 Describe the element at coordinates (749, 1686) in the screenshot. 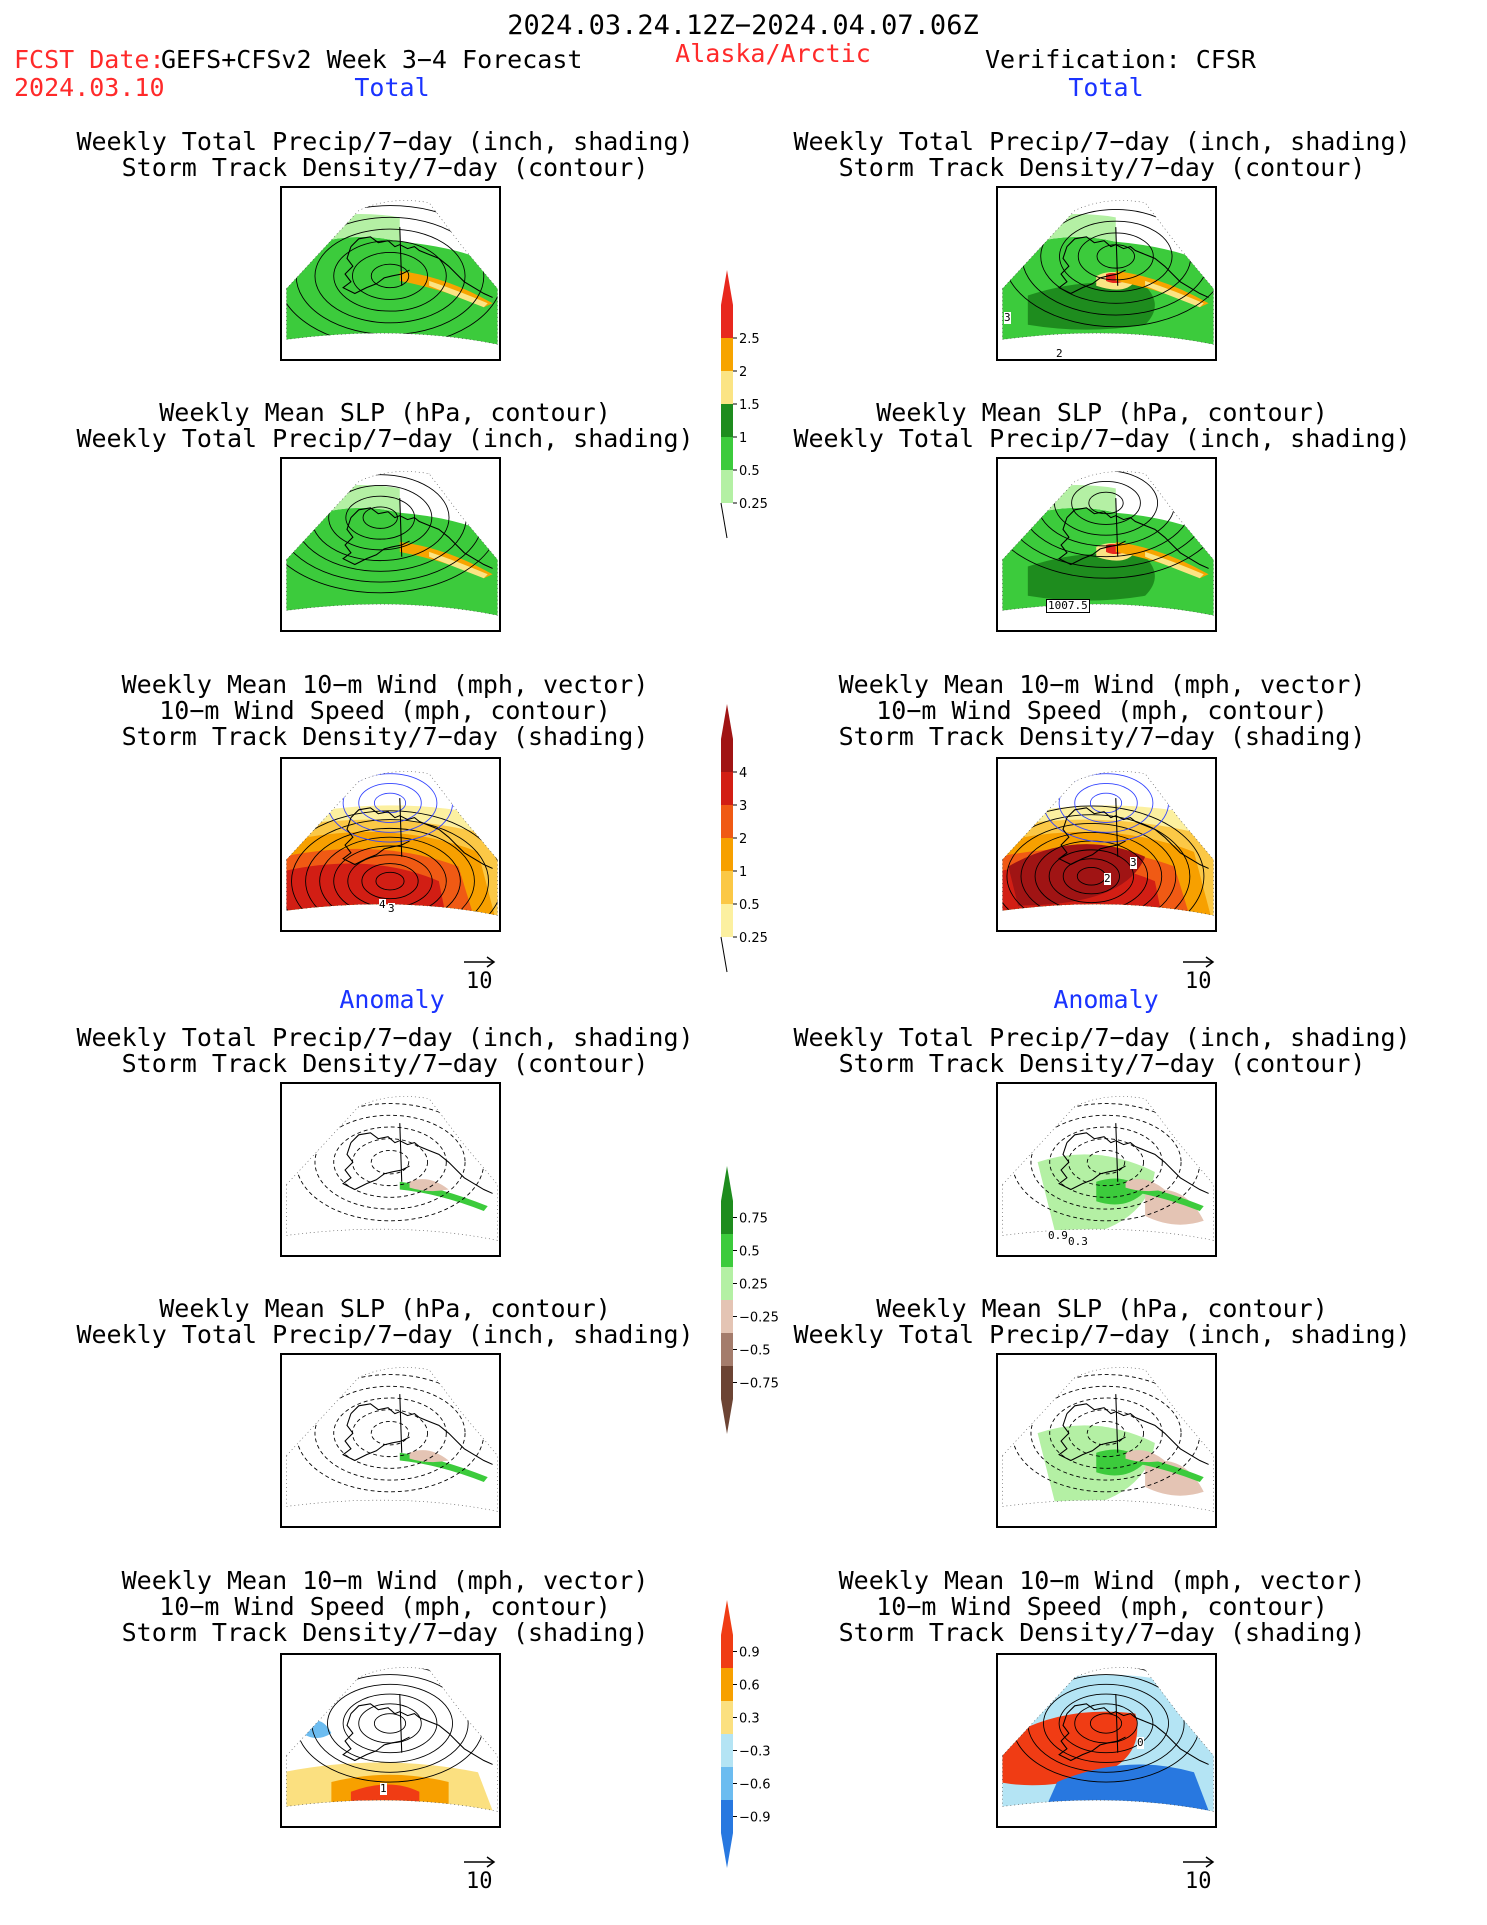

I see `colorbar-label: 0.6` at that location.